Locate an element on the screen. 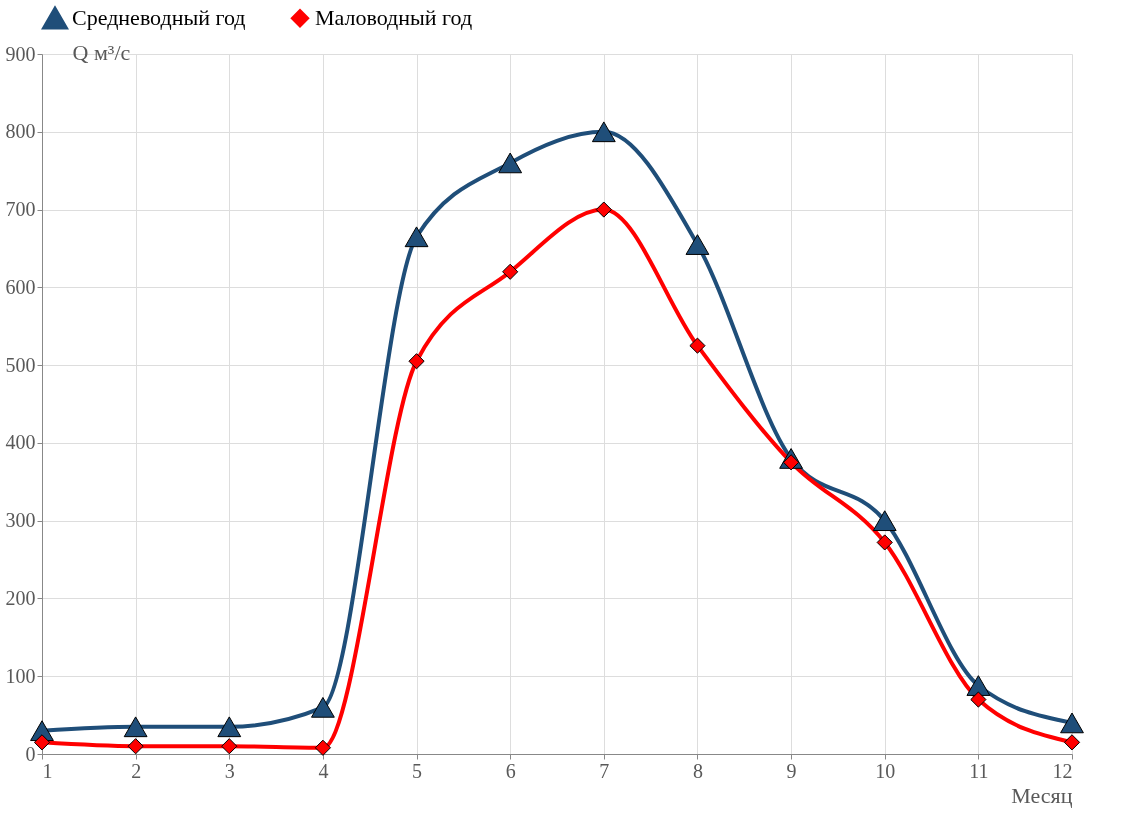 Image resolution: width=1144 pixels, height=840 pixels. y-tick-label: 600 is located at coordinates (20, 286).